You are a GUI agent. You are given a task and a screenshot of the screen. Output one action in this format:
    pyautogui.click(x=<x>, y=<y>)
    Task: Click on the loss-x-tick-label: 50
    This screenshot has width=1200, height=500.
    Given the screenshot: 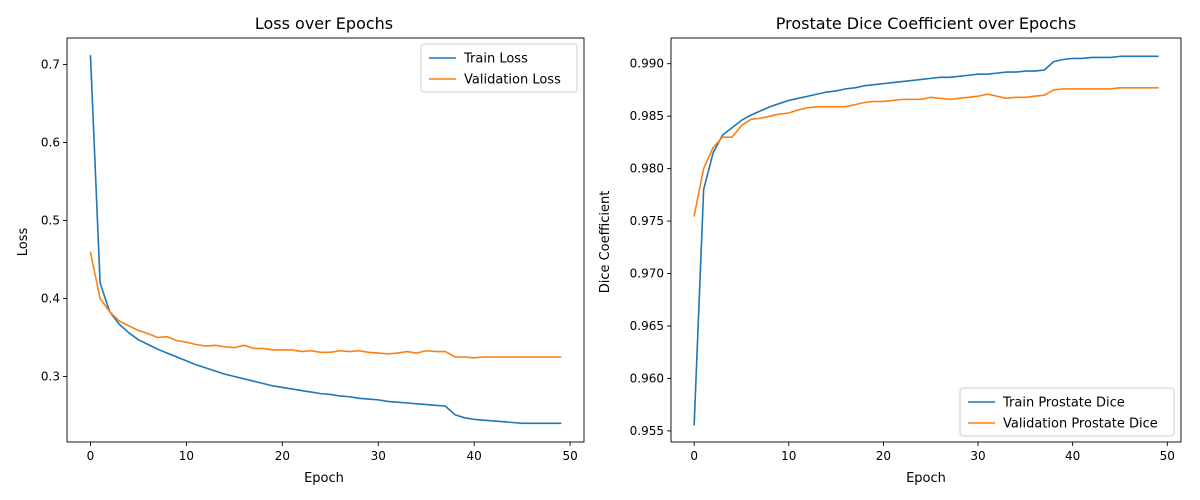 What is the action you would take?
    pyautogui.click(x=569, y=456)
    